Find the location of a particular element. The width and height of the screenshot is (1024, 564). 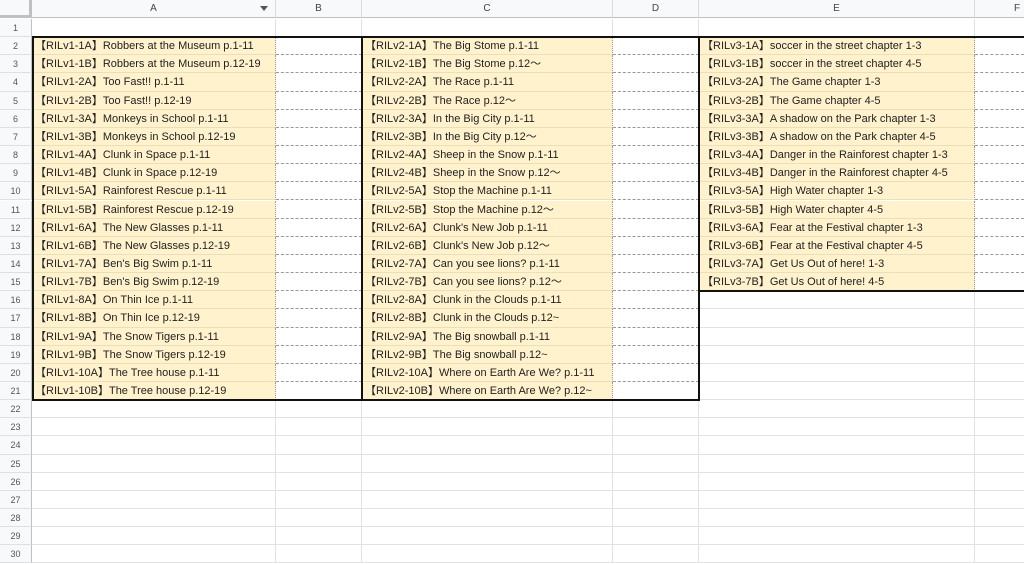

select-all-corner is located at coordinates (16, 9).